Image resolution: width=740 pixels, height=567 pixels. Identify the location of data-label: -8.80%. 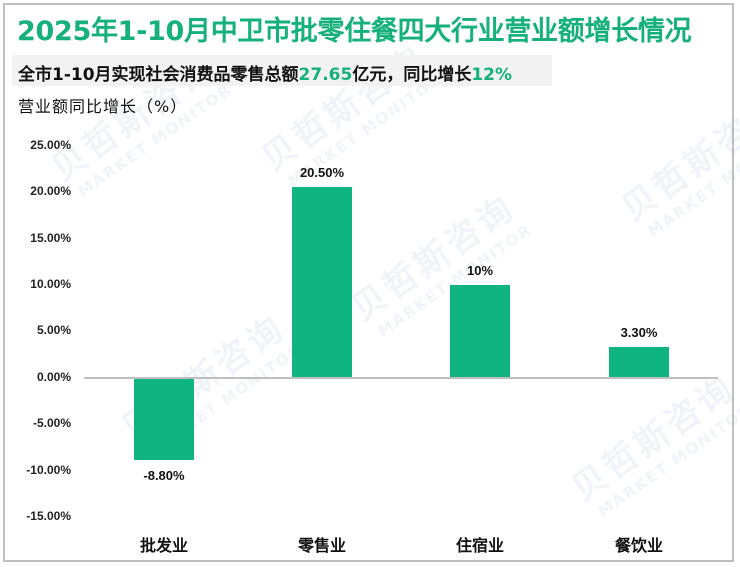
(164, 475).